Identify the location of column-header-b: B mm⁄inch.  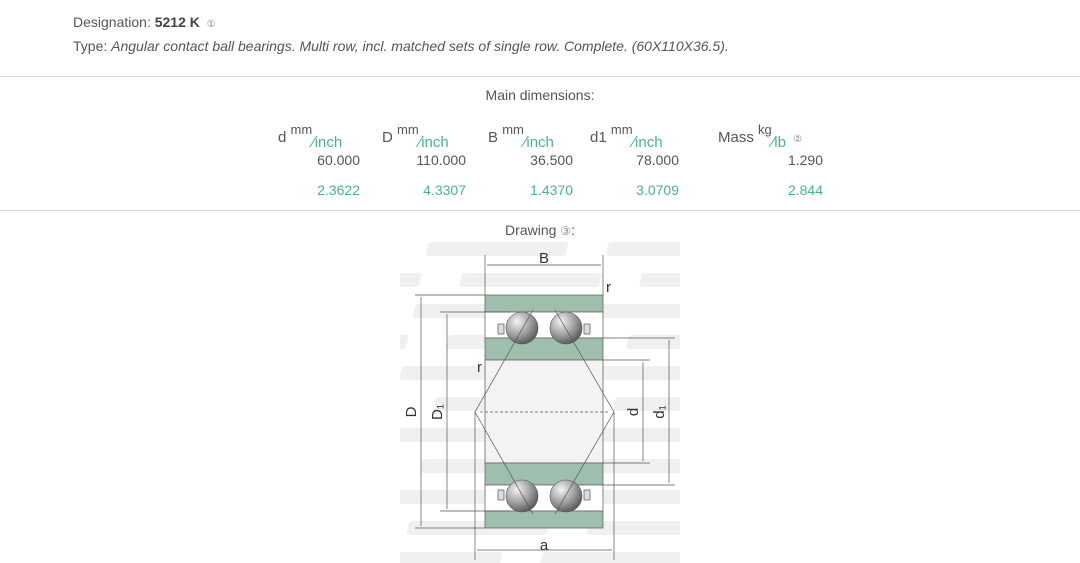
(521, 136).